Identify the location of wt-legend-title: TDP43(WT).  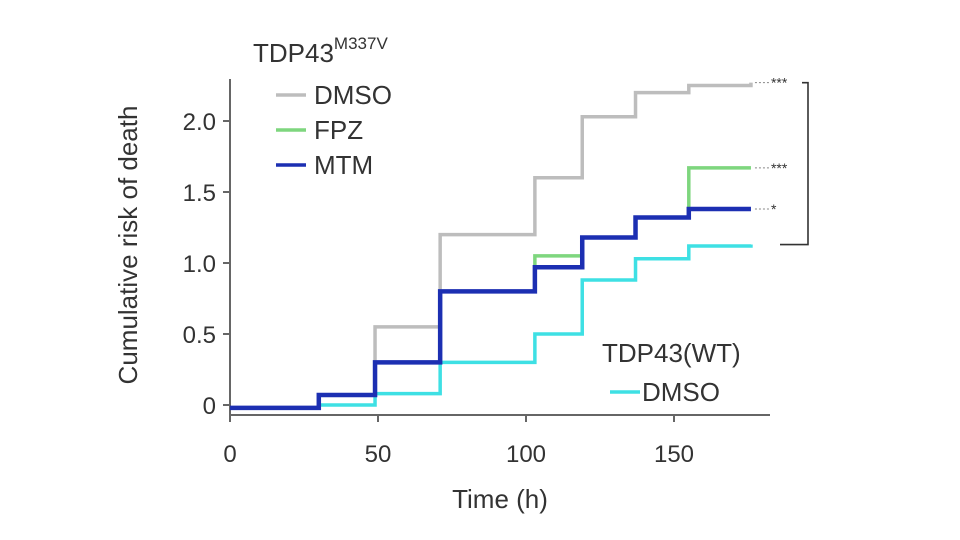
(671, 353).